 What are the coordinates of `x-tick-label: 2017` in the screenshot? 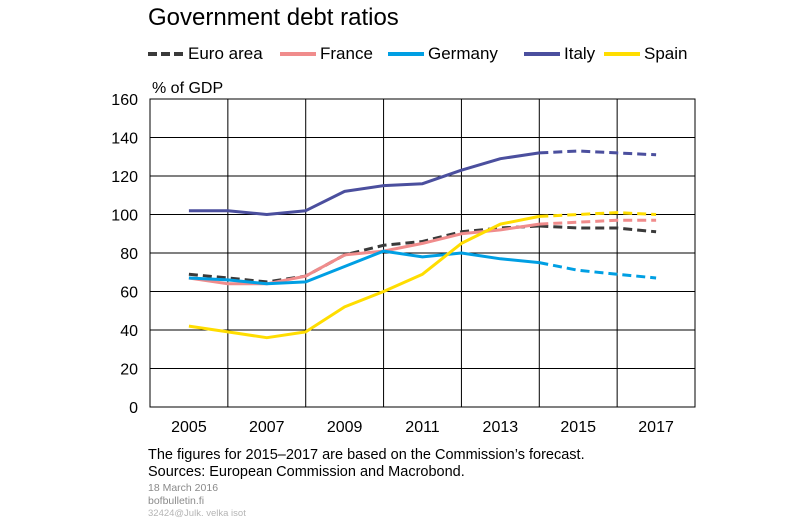 It's located at (656, 427).